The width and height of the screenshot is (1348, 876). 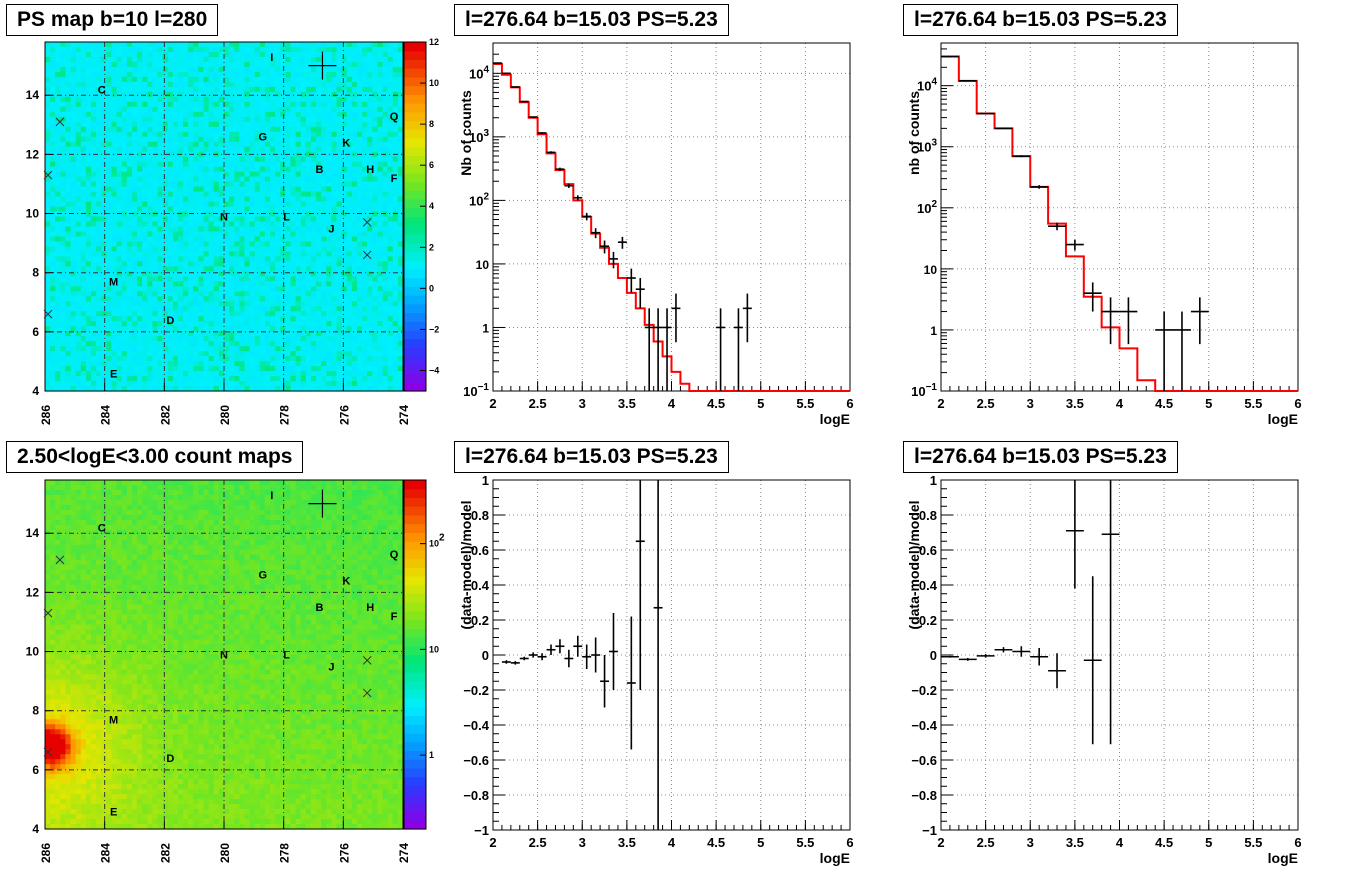 What do you see at coordinates (805, 842) in the screenshot?
I see `x-tick-label: 5.5` at bounding box center [805, 842].